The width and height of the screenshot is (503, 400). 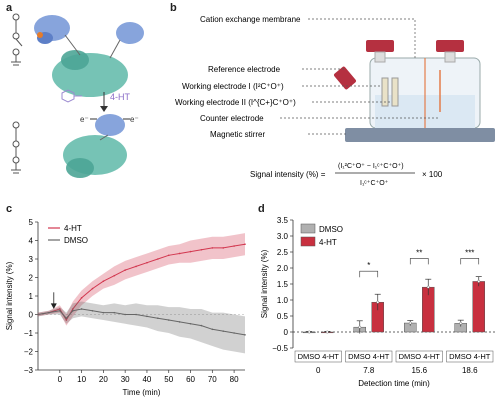 I want to click on x-tick-label: 70, so click(x=212, y=379).